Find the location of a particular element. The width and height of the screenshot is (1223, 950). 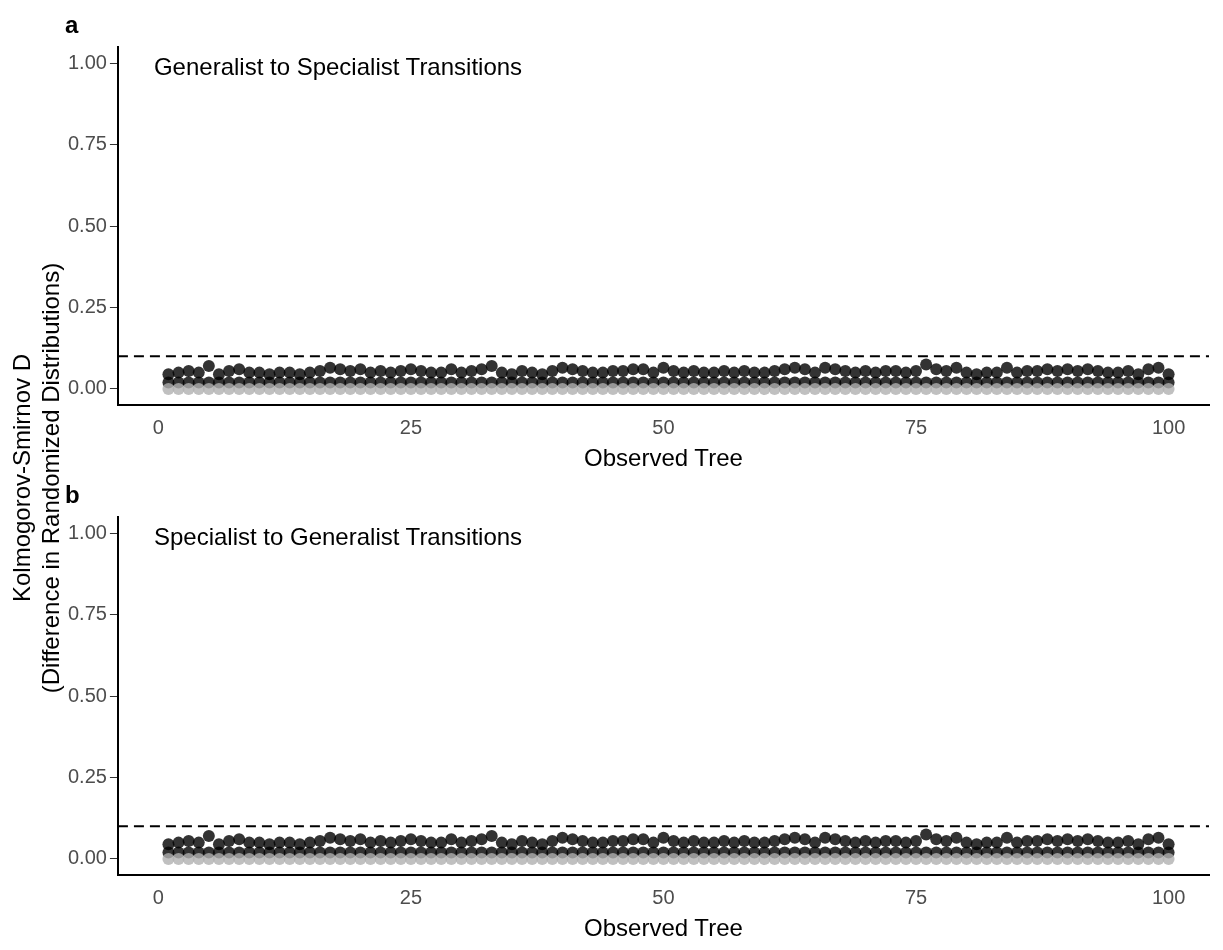

y-axis-title: Kolmogorov-Smirnov D (Difference in Randomized Distributions) is located at coordinates (36, 478).